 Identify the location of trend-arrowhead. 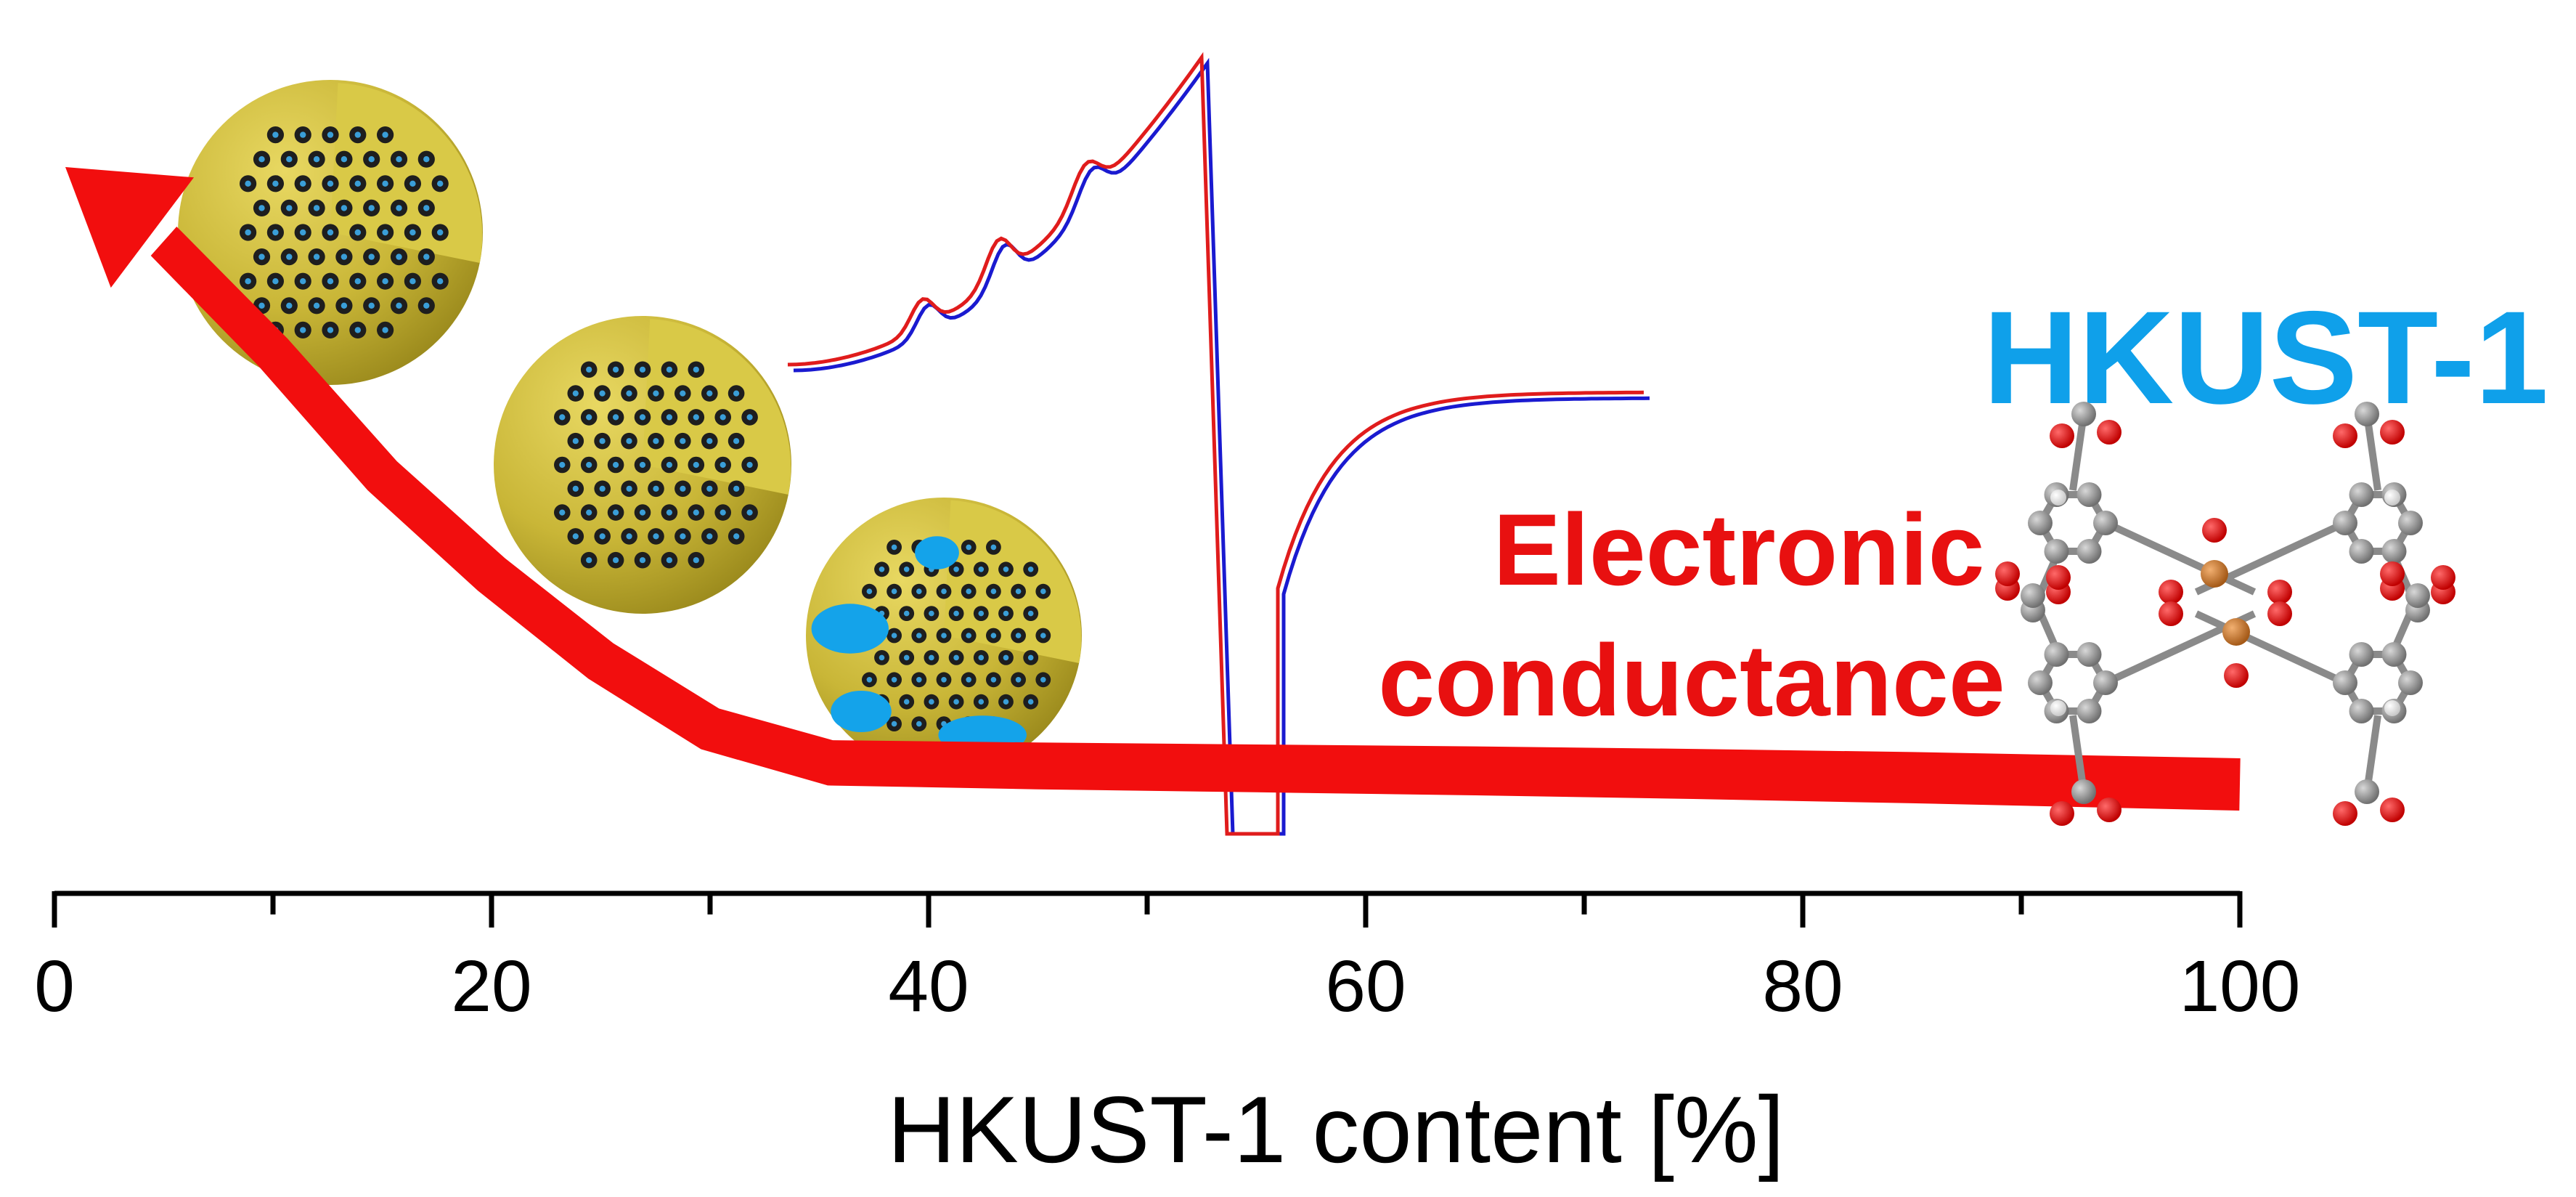
(129, 227).